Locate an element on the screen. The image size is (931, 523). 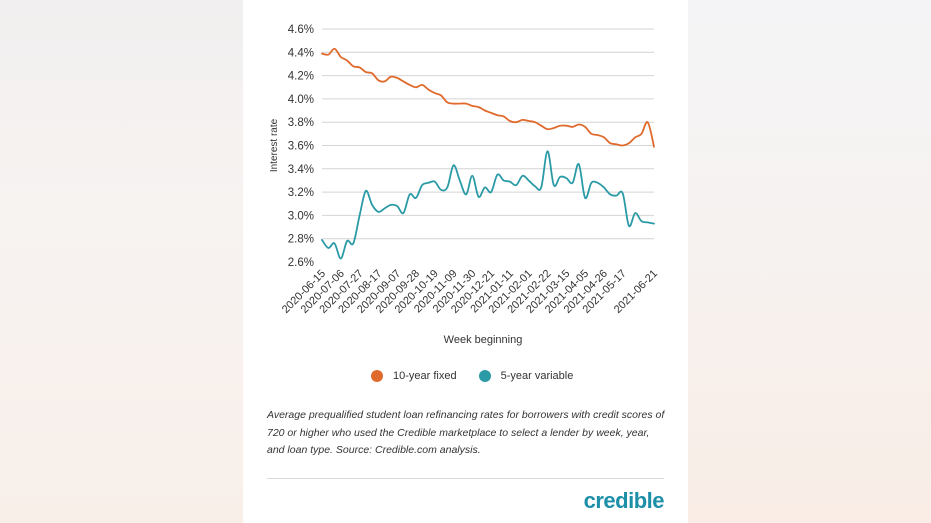
legend-label-5-year-variable: 5-year variable is located at coordinates (537, 376).